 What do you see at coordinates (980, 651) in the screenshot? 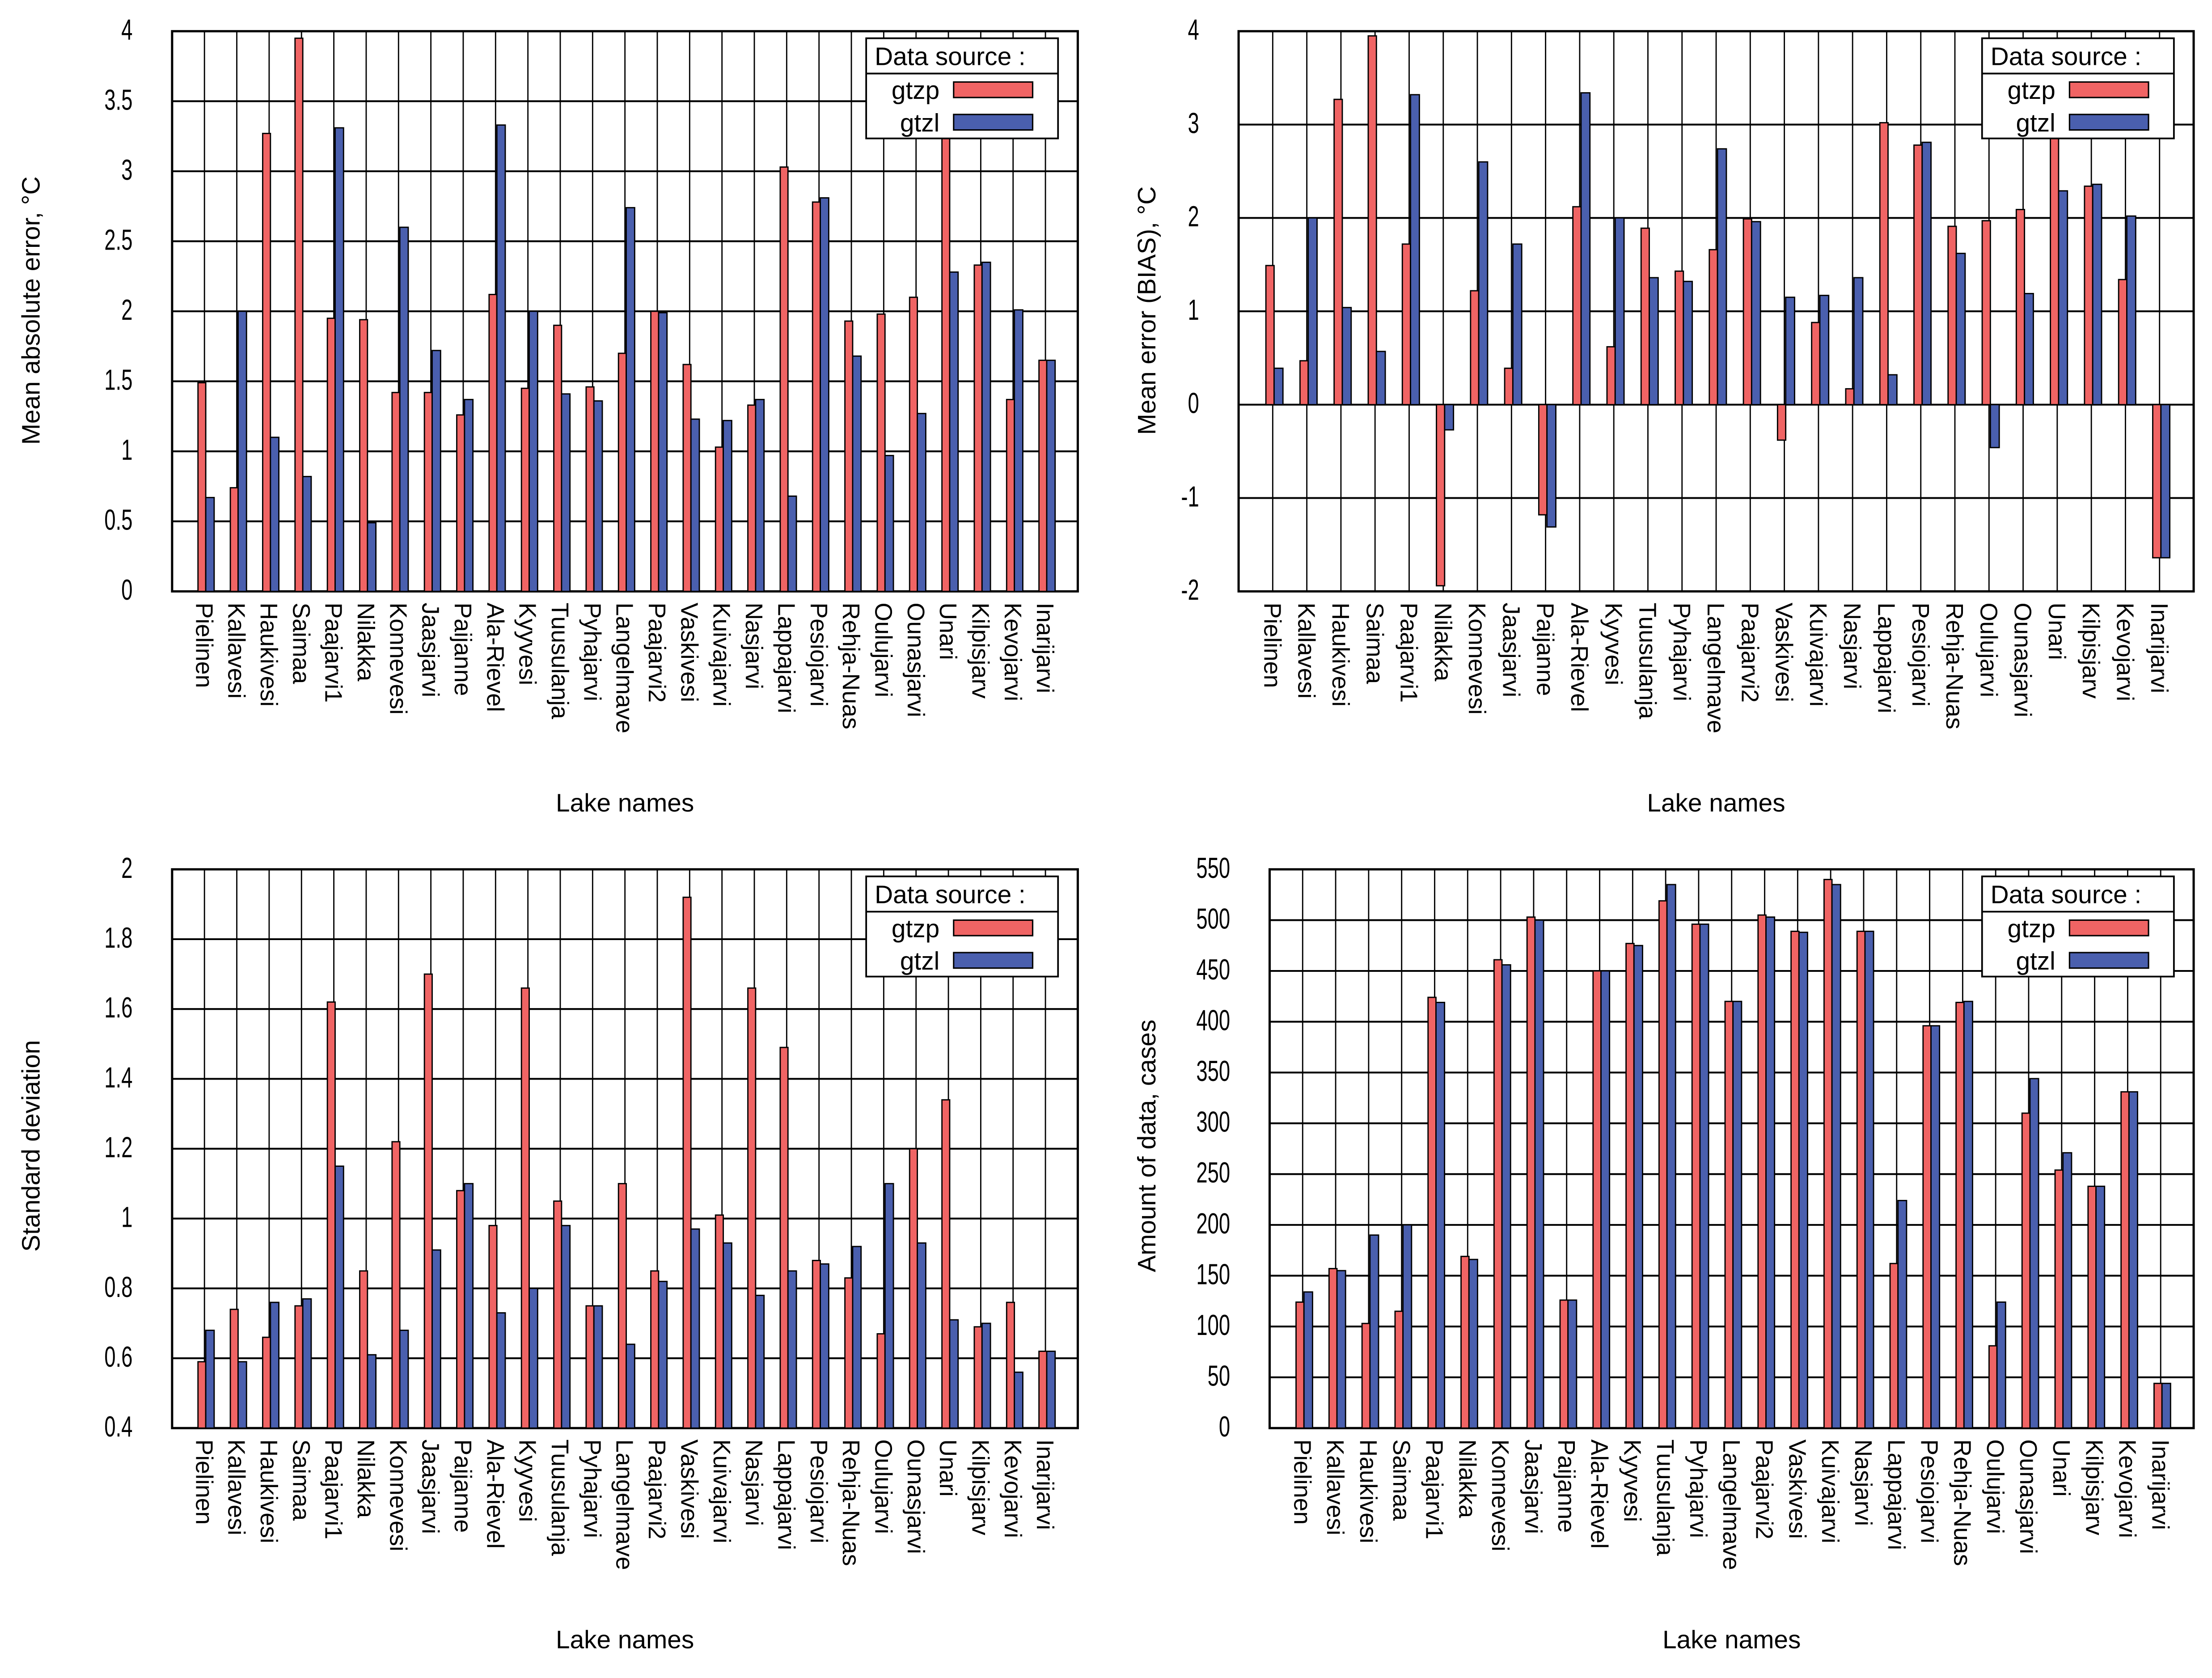
I see `category-label: Kilpisjarv` at bounding box center [980, 651].